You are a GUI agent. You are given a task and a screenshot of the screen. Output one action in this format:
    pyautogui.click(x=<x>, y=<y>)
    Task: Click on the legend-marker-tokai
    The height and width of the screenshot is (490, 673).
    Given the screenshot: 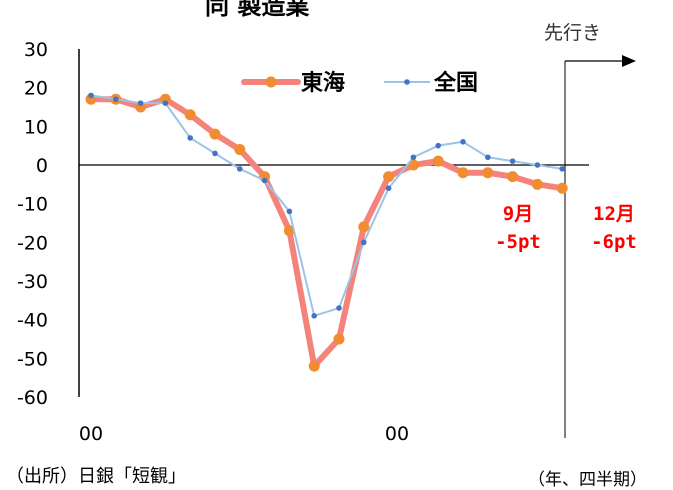 What is the action you would take?
    pyautogui.click(x=271, y=82)
    